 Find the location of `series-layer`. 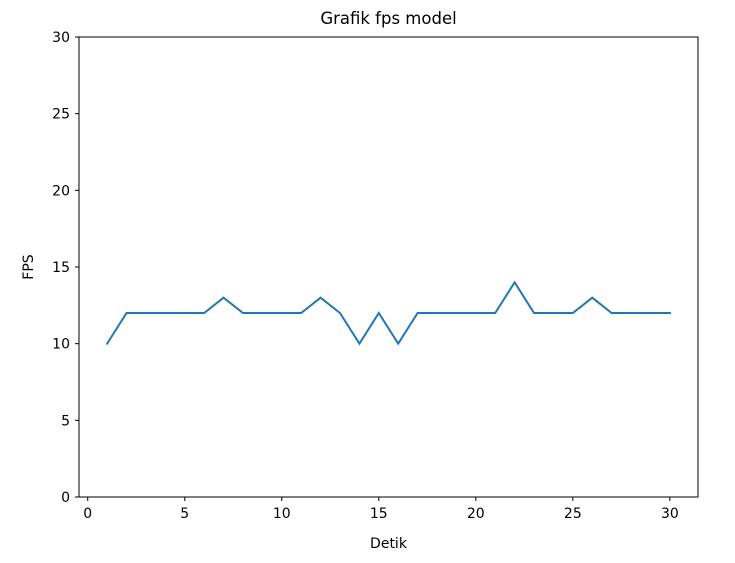

series-layer is located at coordinates (388, 313).